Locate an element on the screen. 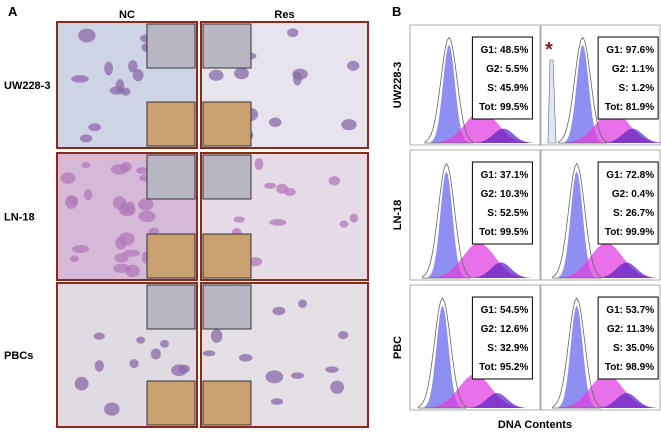  x-axis-label: DNA Contents is located at coordinates (535, 425).